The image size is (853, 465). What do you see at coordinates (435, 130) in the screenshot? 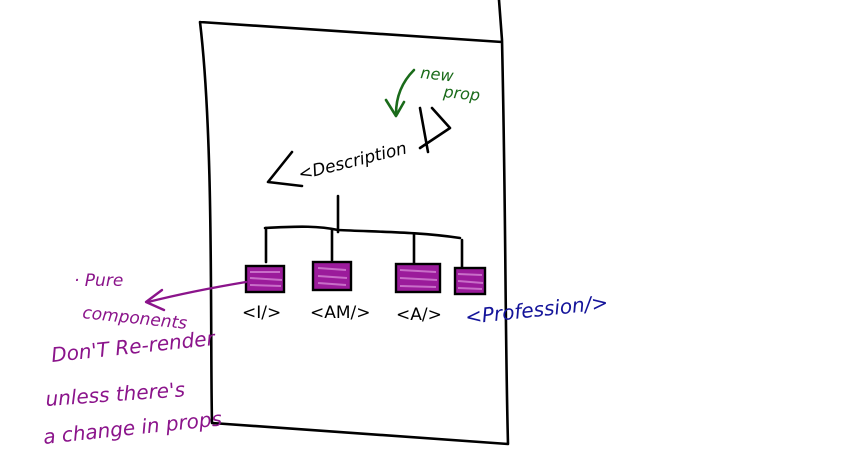
I see `root-component-close-bracket` at bounding box center [435, 130].